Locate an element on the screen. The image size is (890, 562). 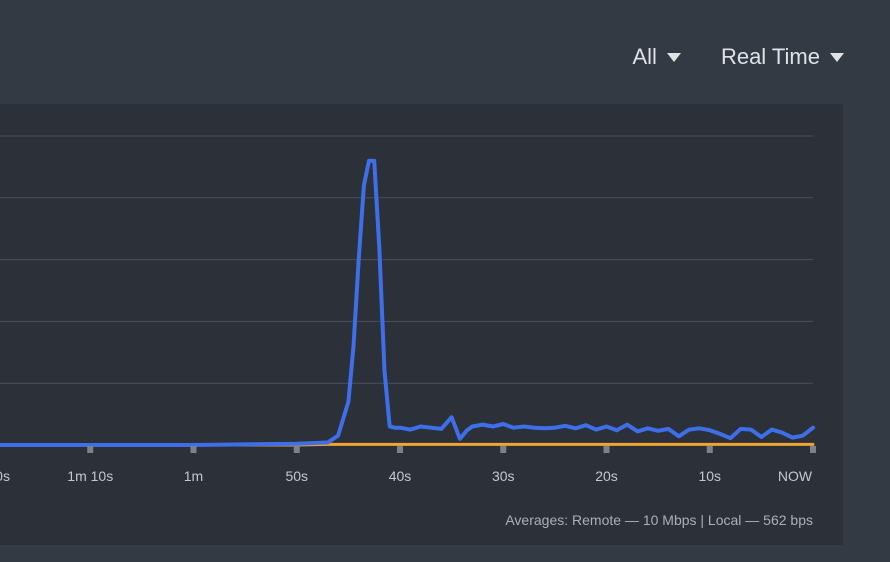
toolbar: All Real Time is located at coordinates (738, 57).